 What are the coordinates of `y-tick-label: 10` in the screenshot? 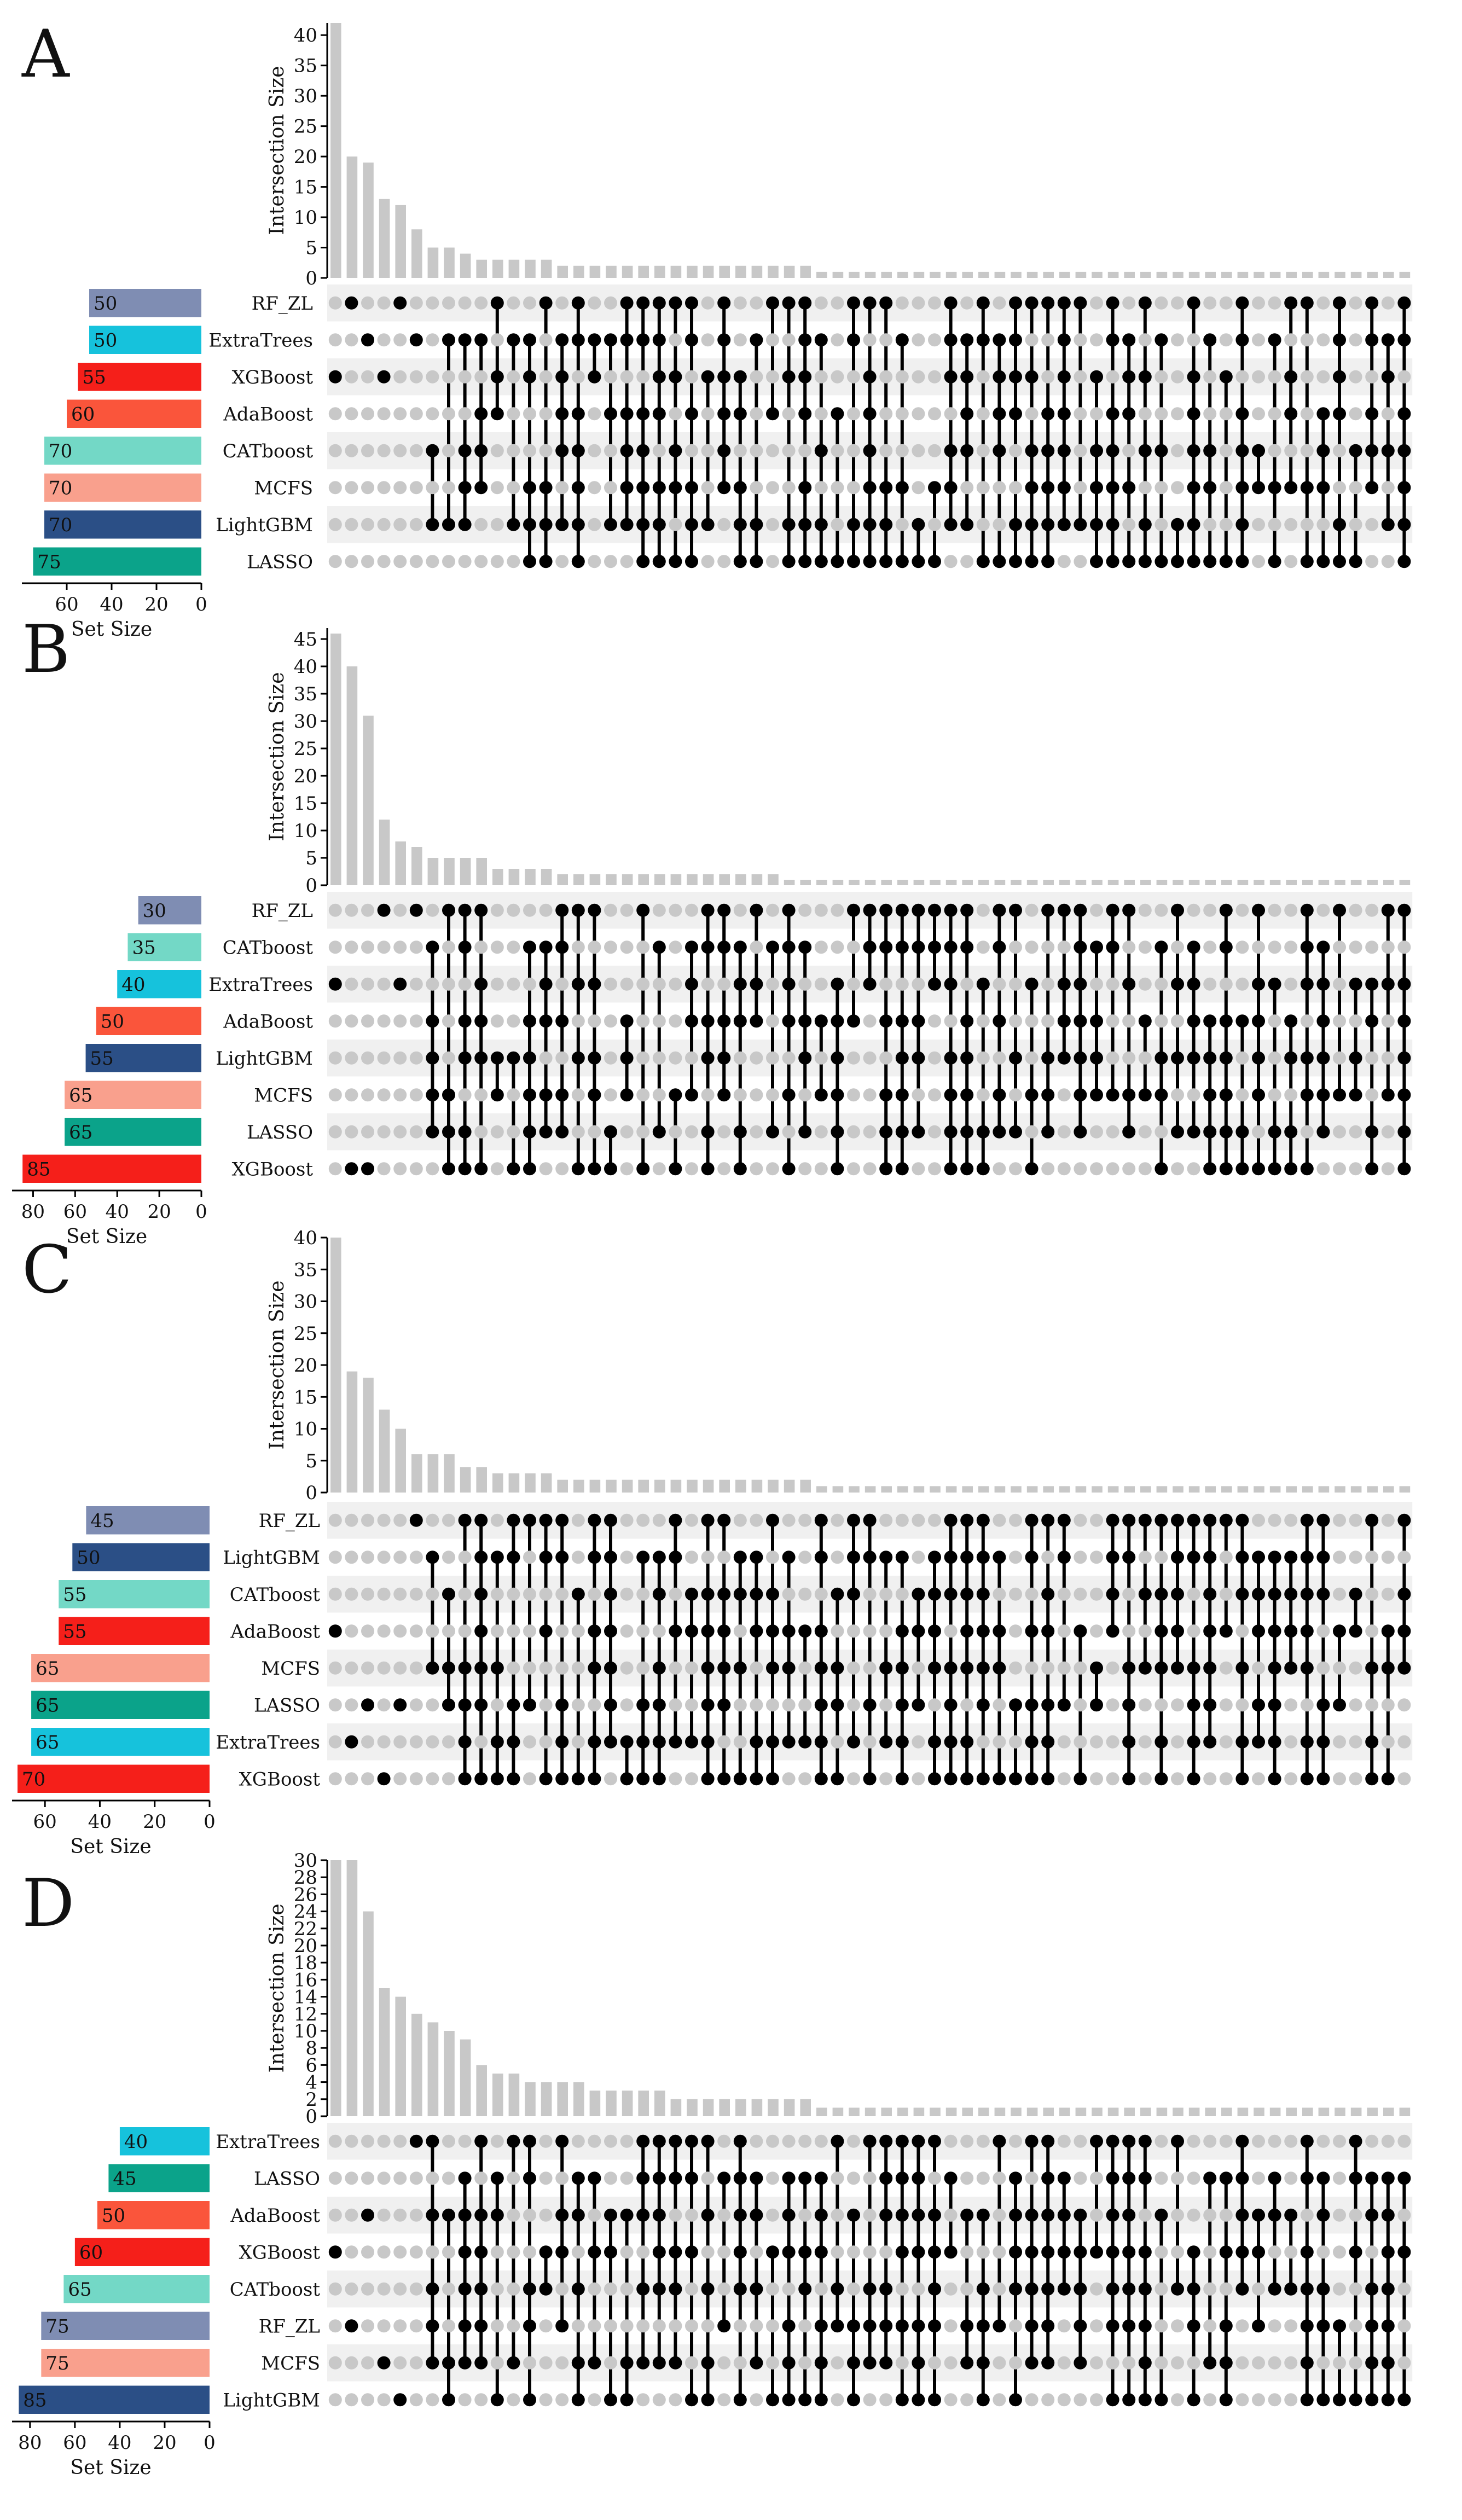 It's located at (305, 2031).